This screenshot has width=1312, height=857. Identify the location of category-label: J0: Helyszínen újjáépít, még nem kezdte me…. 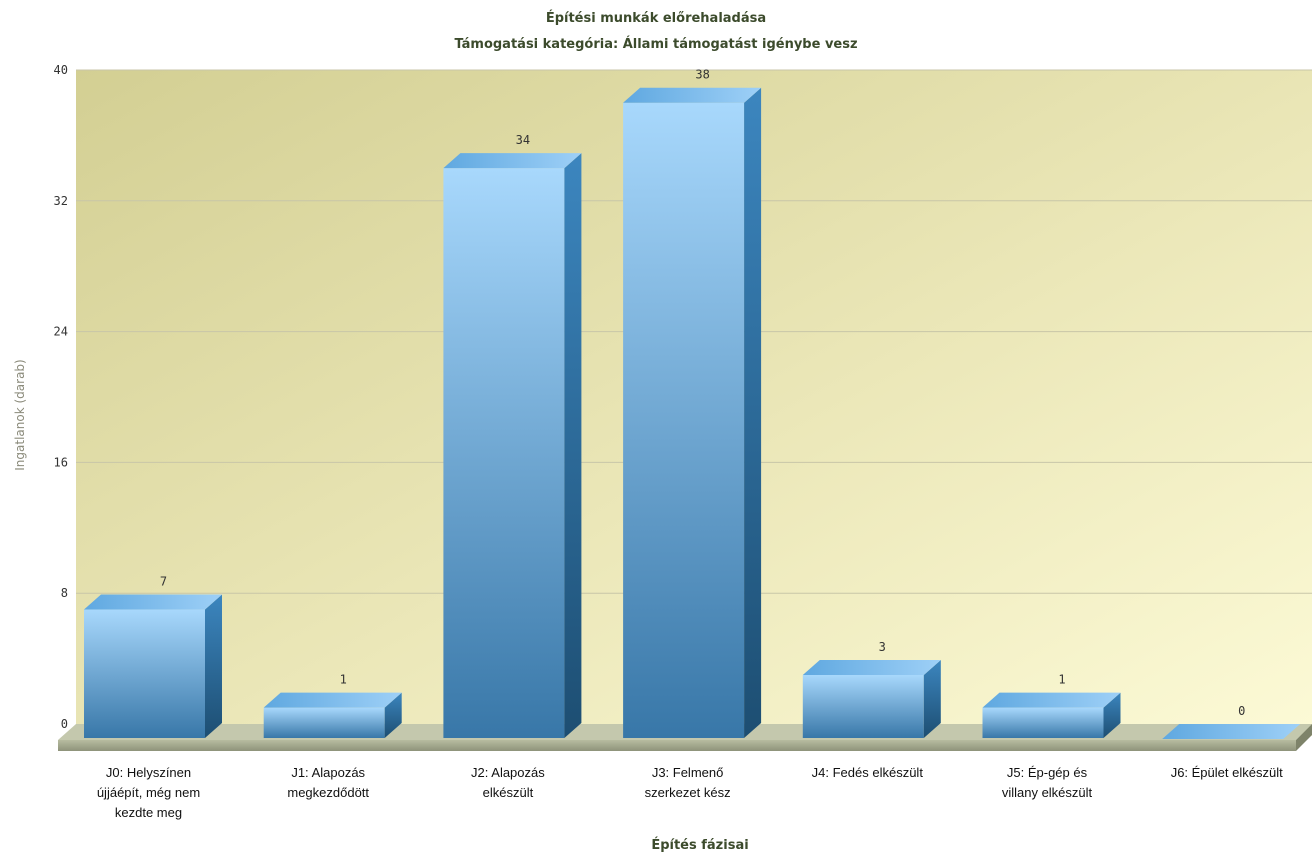
(148, 792).